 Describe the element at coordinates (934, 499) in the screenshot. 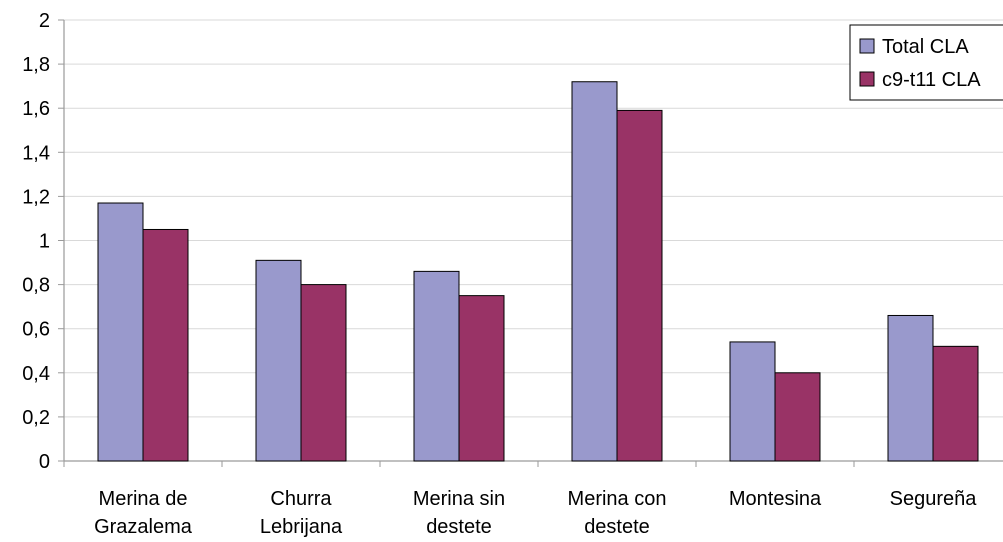

I see `category-label: Segureña` at that location.